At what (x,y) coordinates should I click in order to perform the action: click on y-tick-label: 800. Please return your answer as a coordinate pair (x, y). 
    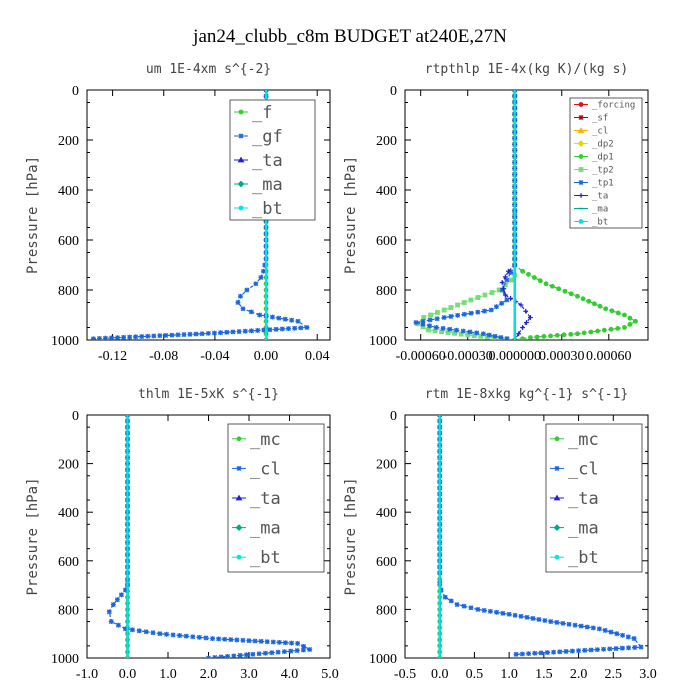
    Looking at the image, I should click on (68, 291).